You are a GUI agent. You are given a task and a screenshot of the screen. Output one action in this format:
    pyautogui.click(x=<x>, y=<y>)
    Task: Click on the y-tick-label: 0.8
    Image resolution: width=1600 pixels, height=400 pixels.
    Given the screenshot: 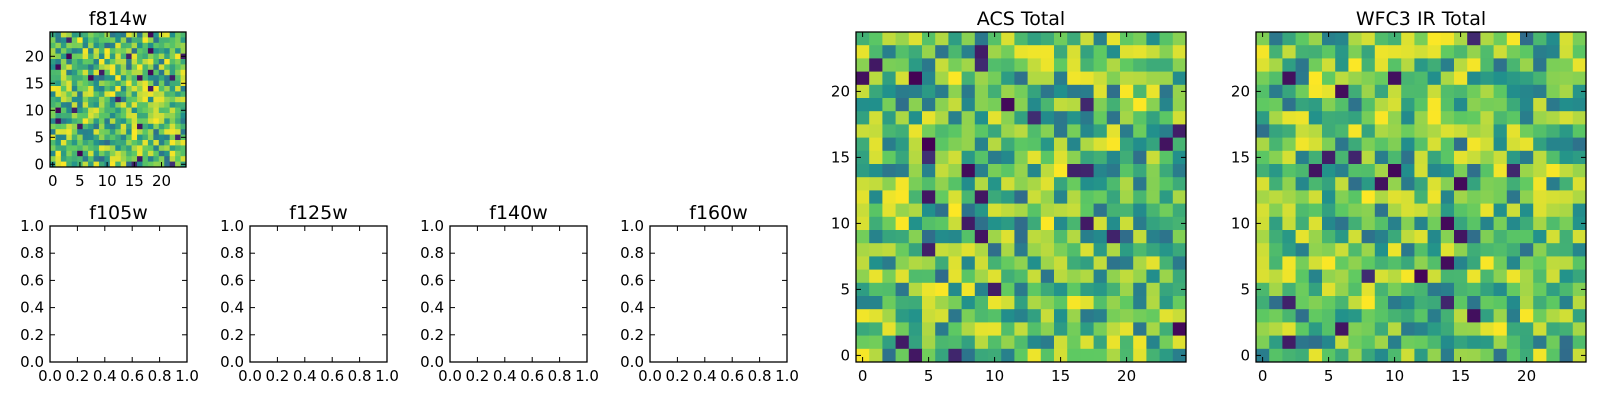 What is the action you would take?
    pyautogui.click(x=32, y=253)
    